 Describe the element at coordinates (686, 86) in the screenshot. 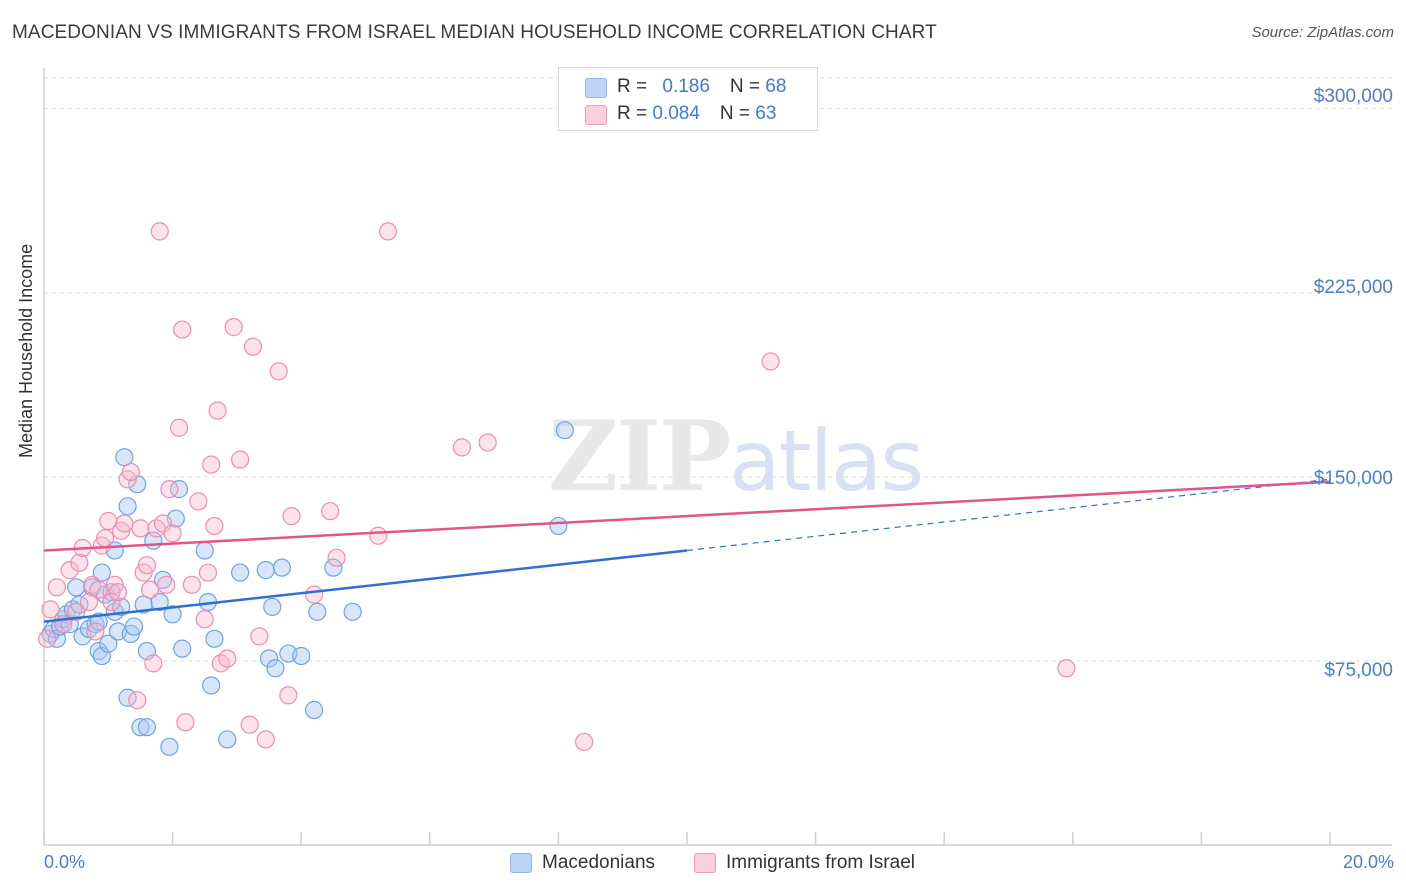

I see `r-value: 0.186` at that location.